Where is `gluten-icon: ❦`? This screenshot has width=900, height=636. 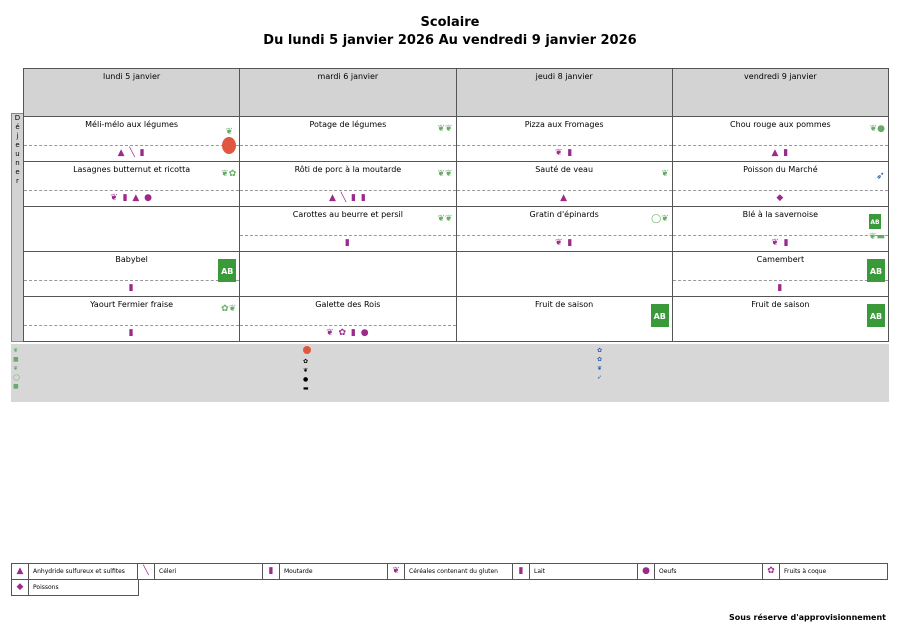
gluten-icon: ❦ is located at coordinates (396, 571).